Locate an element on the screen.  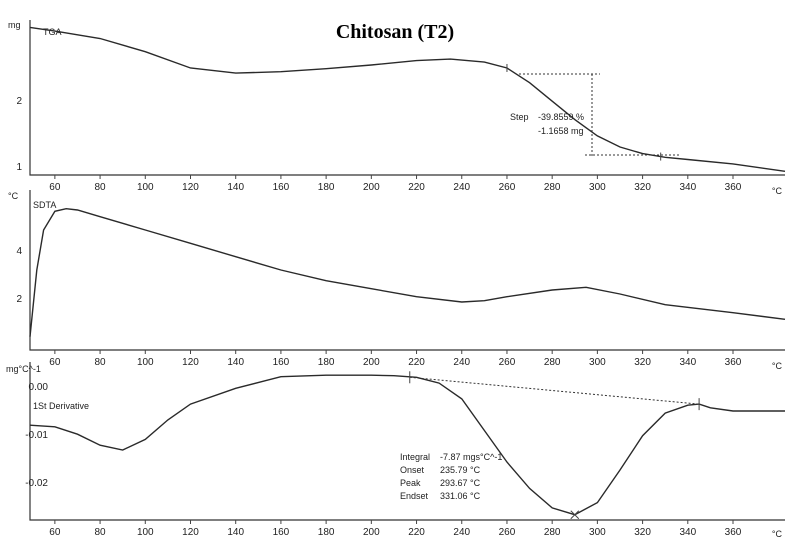
sdta-x-tick-label: 260 is located at coordinates (507, 362).